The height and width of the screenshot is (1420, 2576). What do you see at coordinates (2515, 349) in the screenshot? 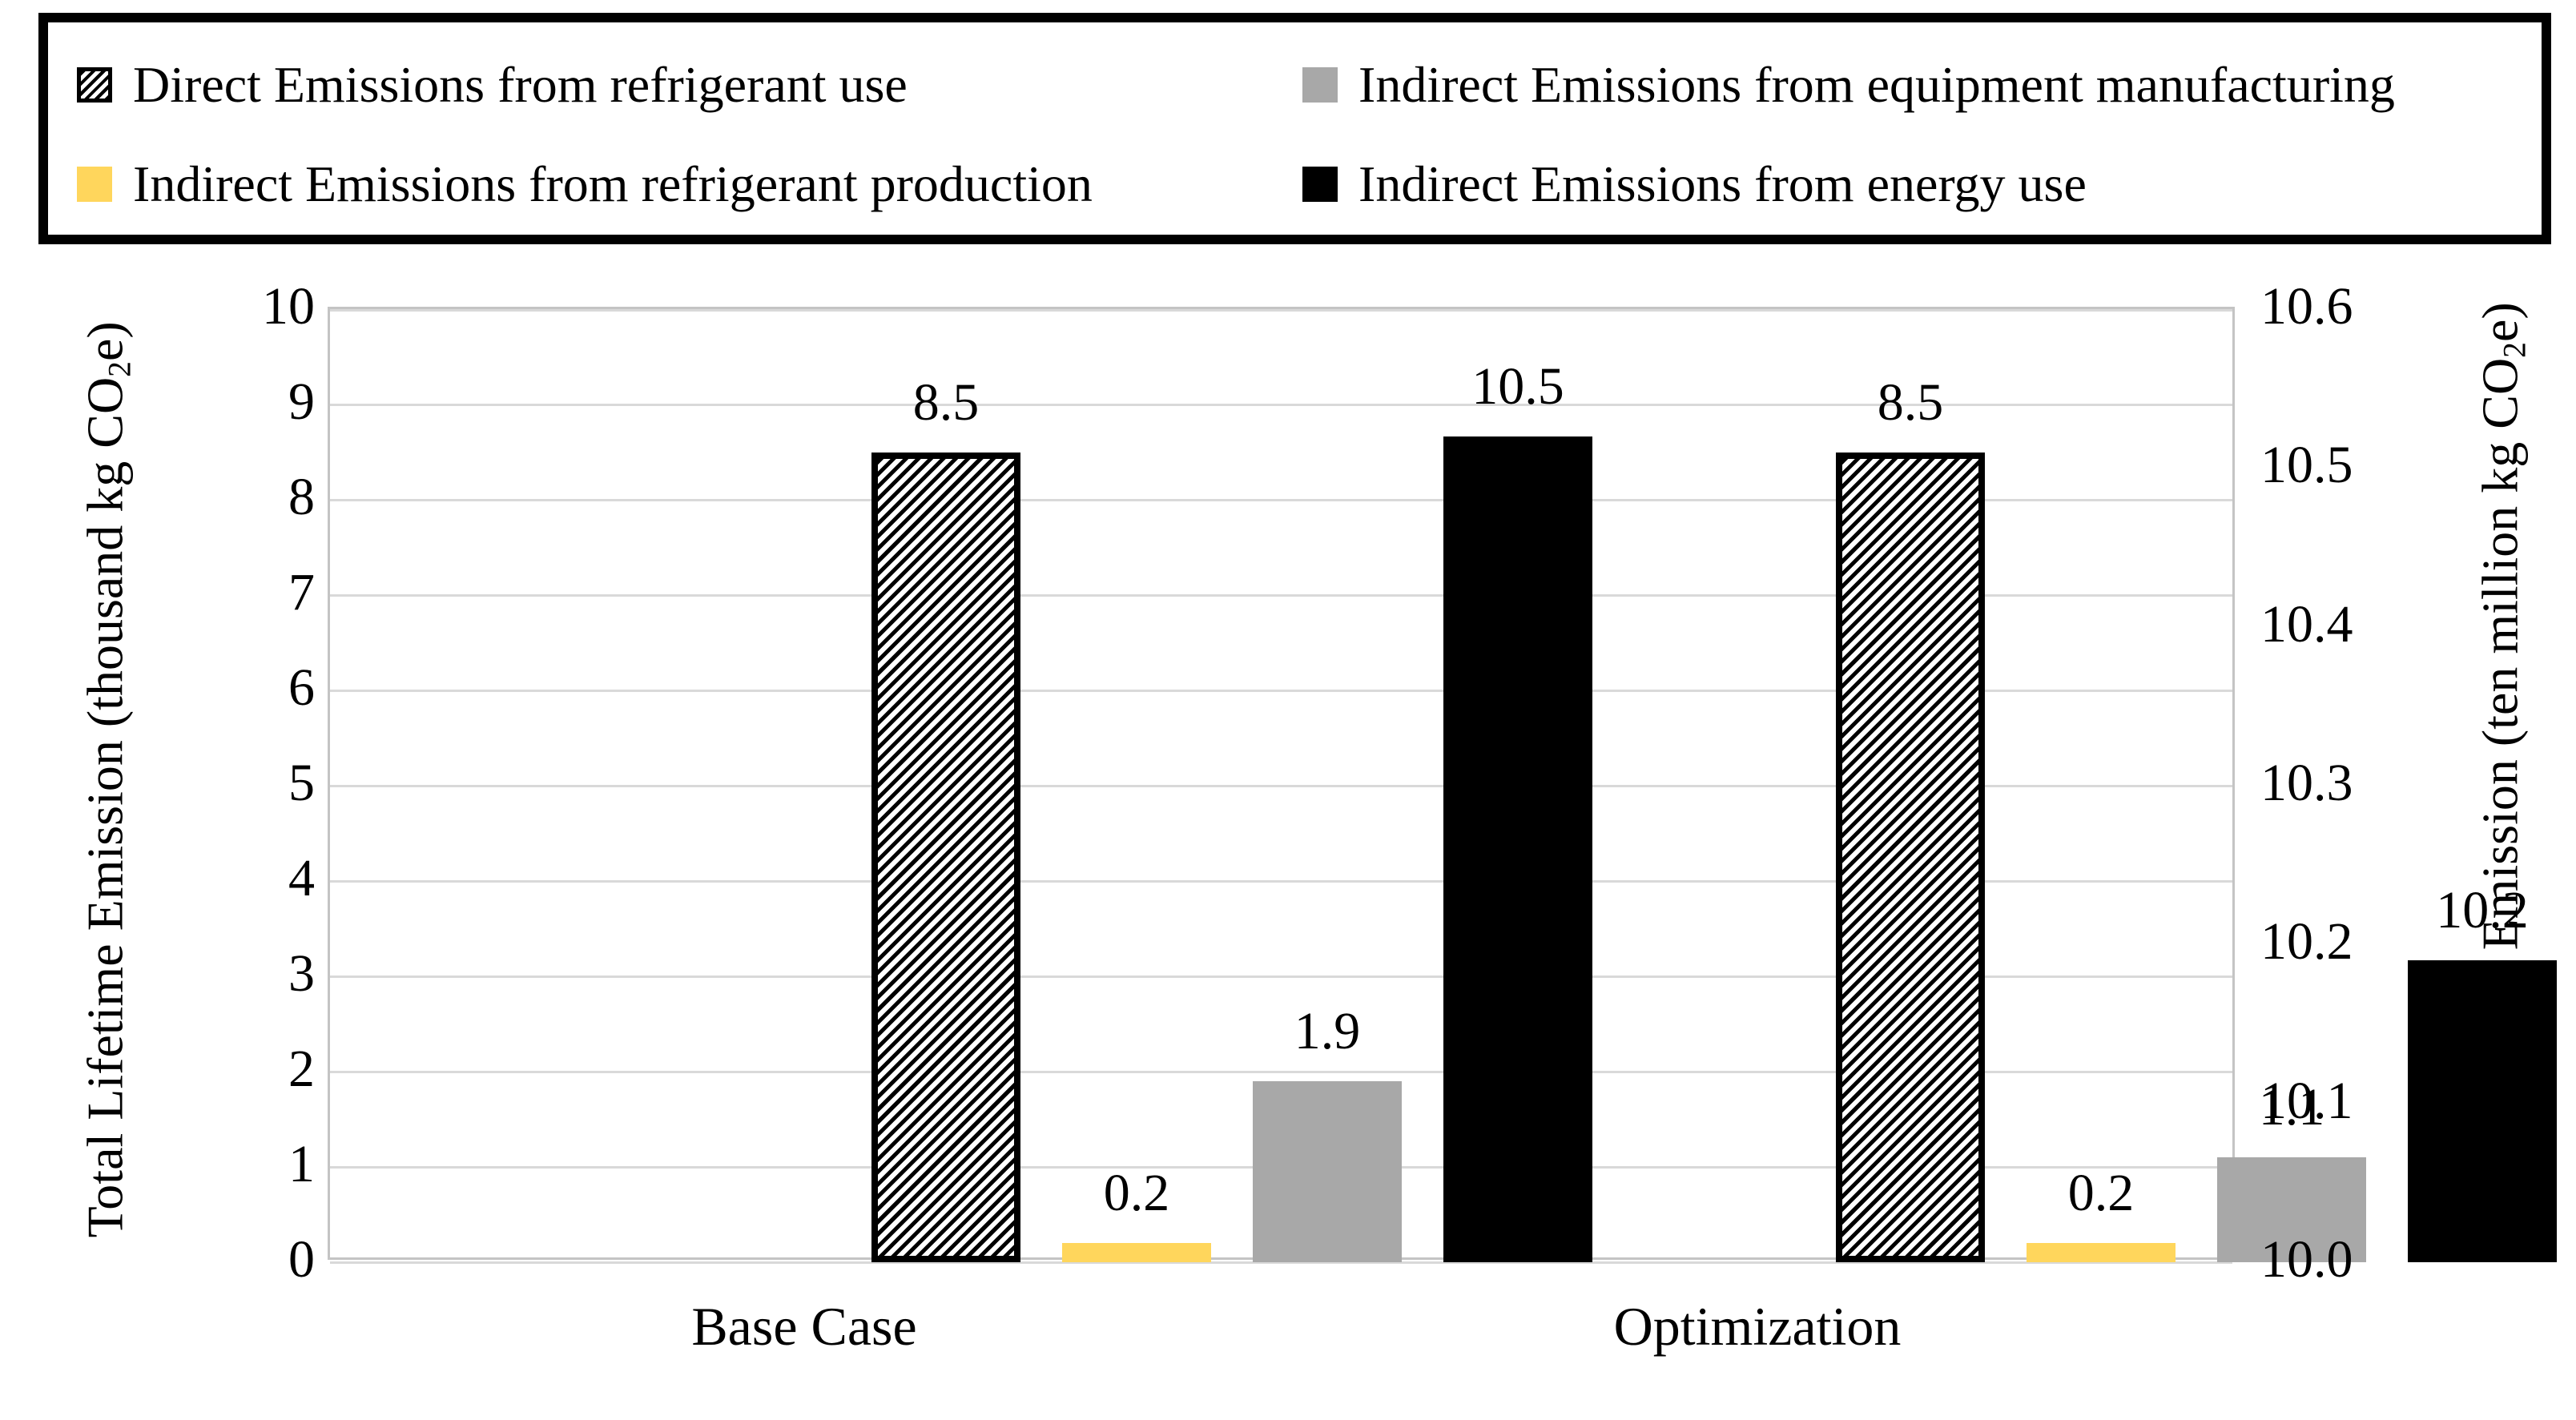
I see `right-axis-title-subscript: 2` at bounding box center [2515, 349].